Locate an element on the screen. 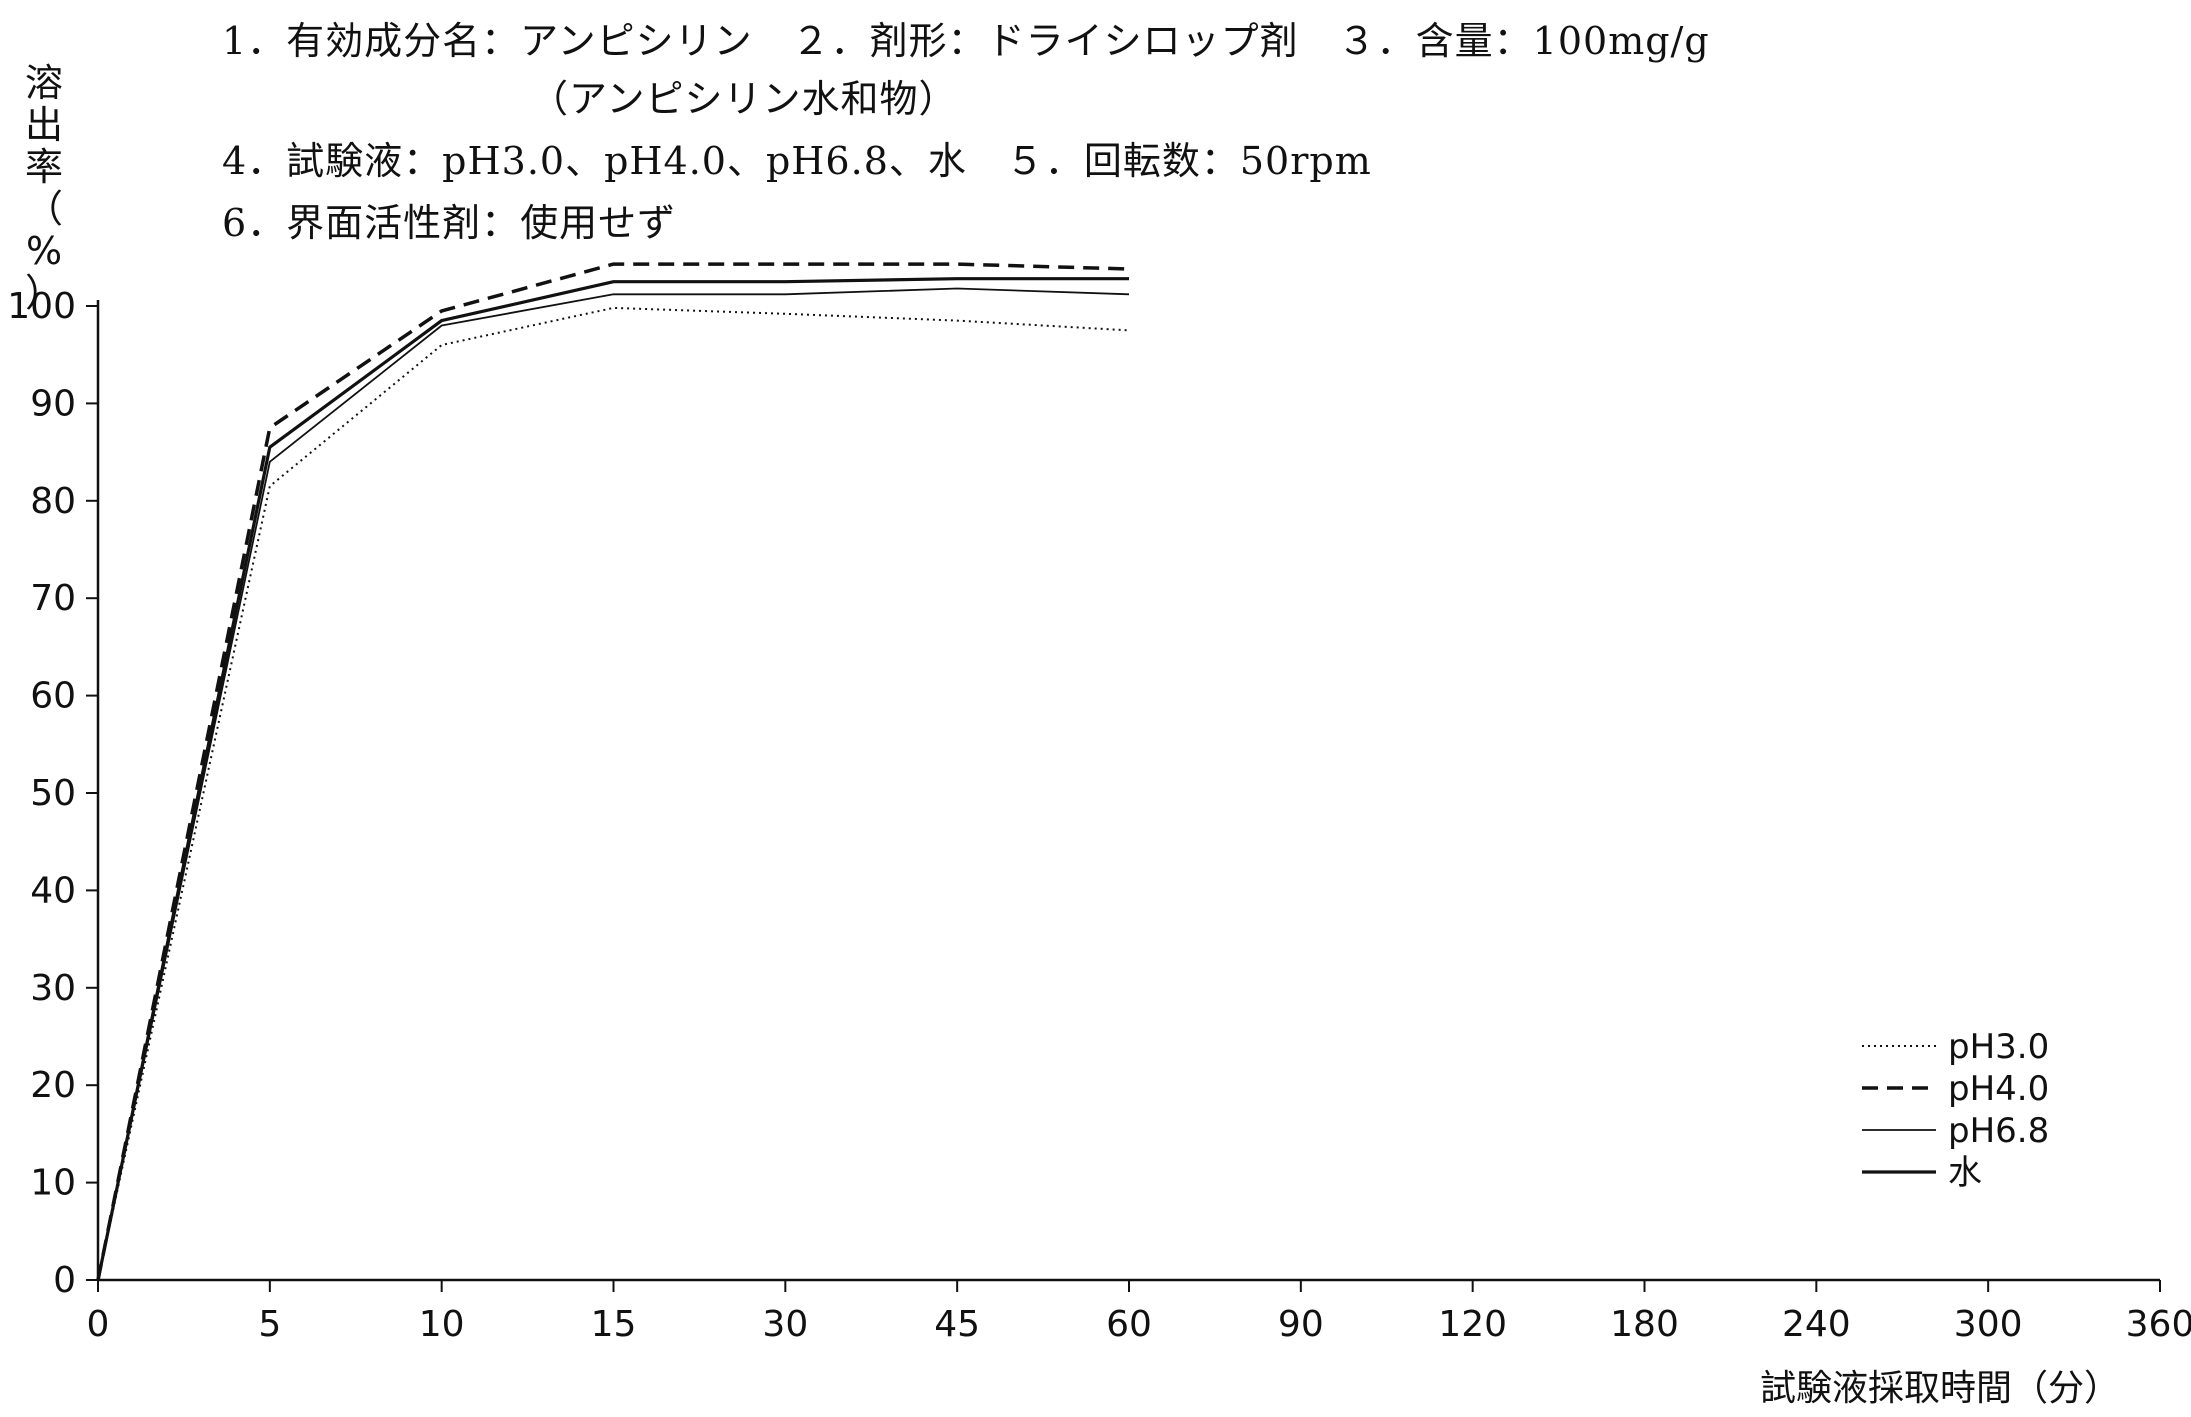  y-axis-label-char: 出 is located at coordinates (44, 125).